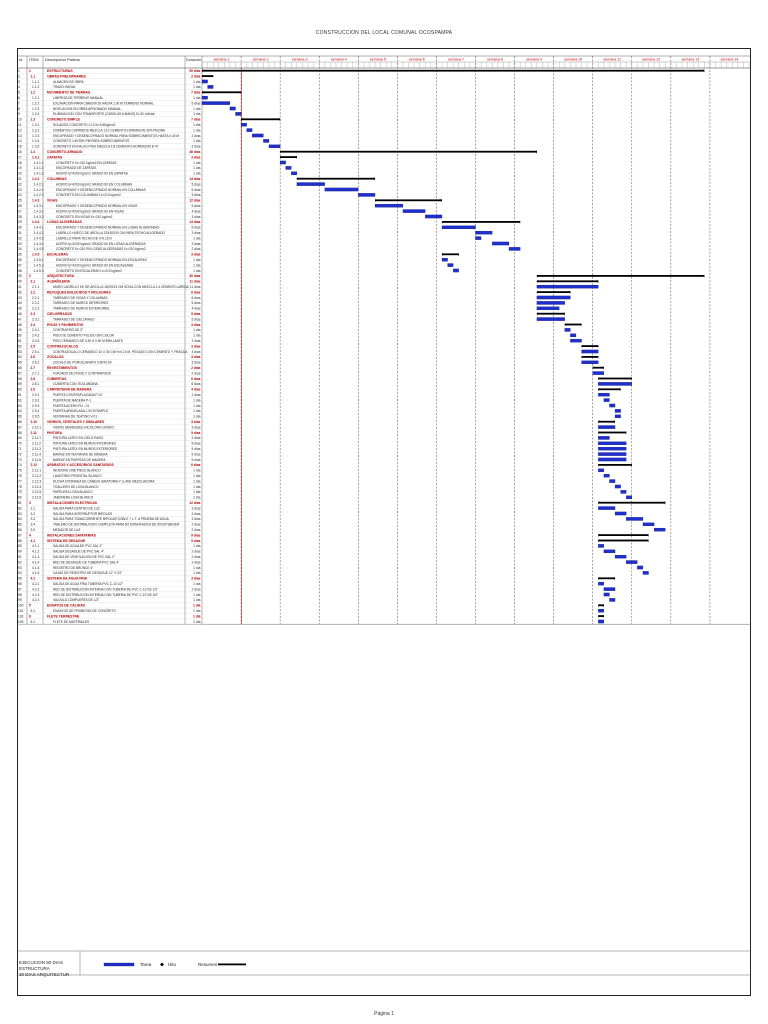  What do you see at coordinates (86, 562) in the screenshot?
I see `row-name: RED DE DESAGUE DE TUBERIA PVC SAL 4"` at bounding box center [86, 562].